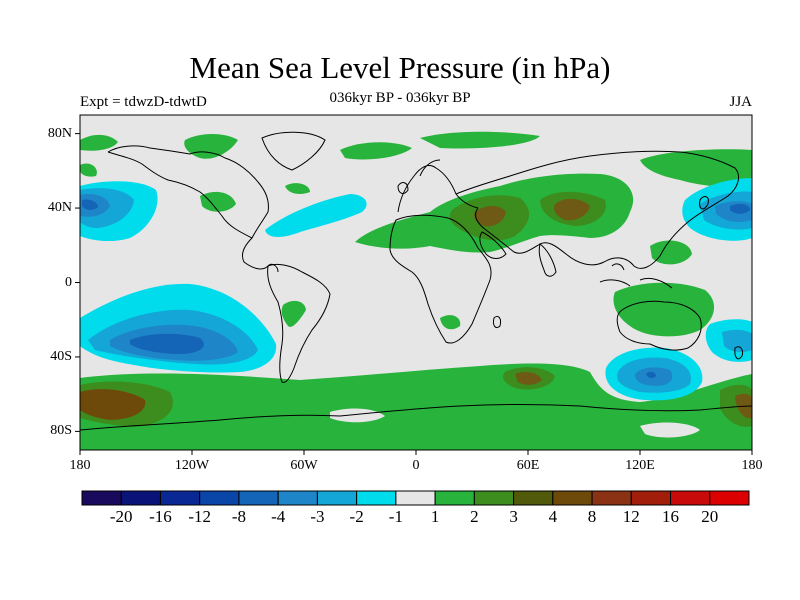  I want to click on contour-south-pacific-negative, so click(416, 328).